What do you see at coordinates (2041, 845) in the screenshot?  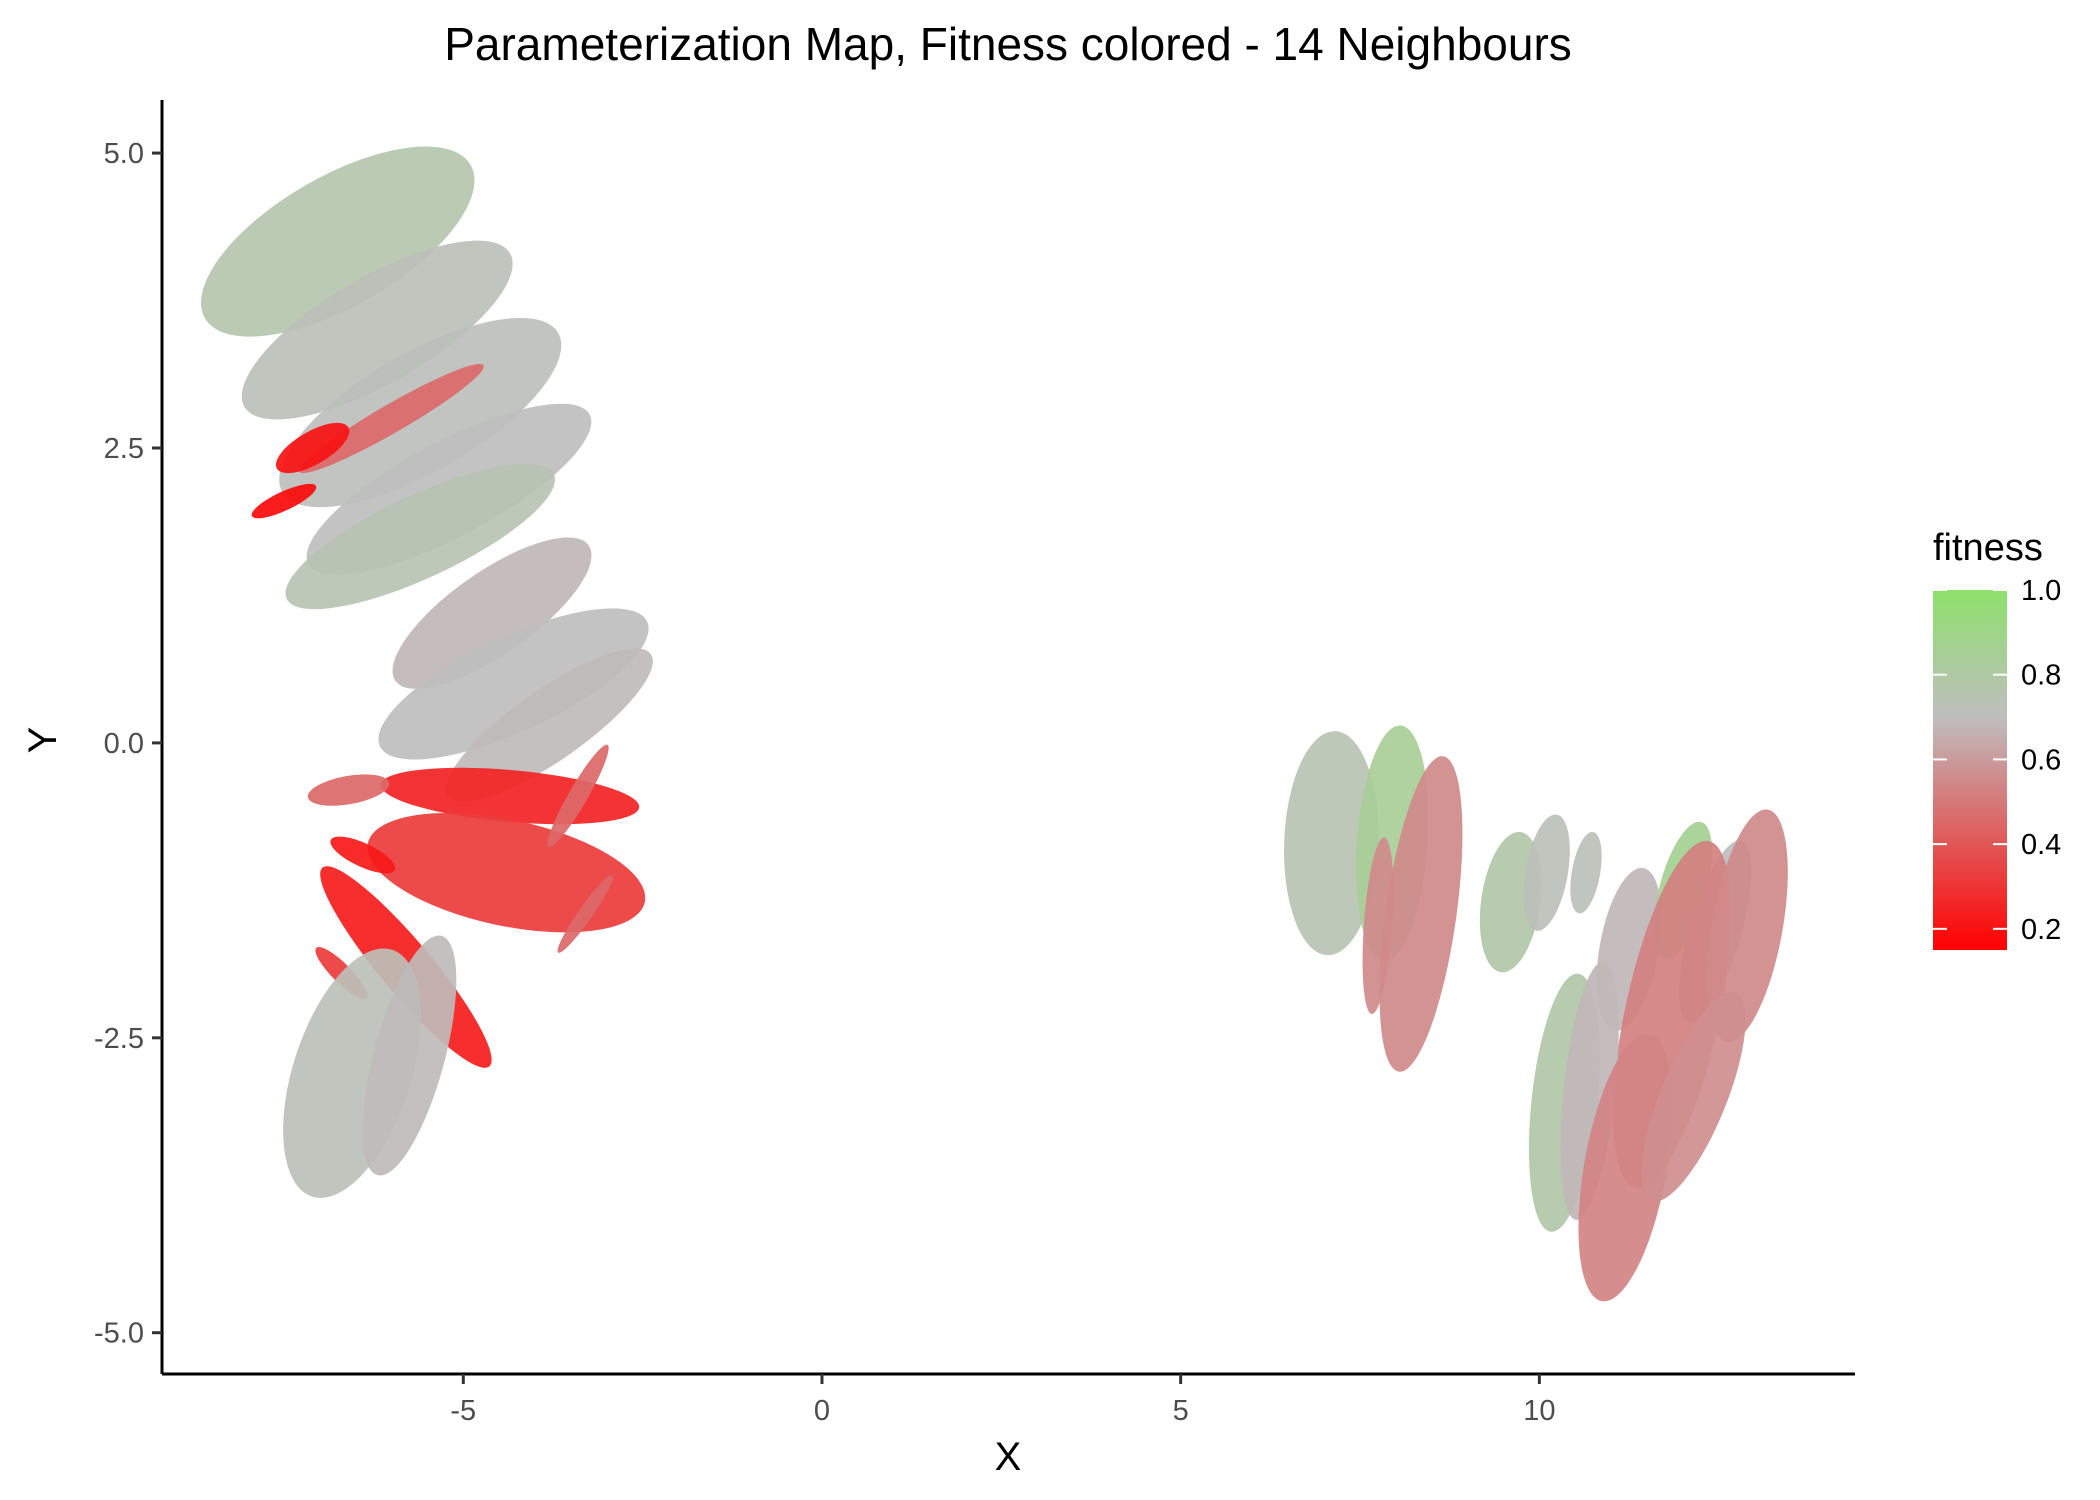 I see `legend-tick-label: 0.4` at bounding box center [2041, 845].